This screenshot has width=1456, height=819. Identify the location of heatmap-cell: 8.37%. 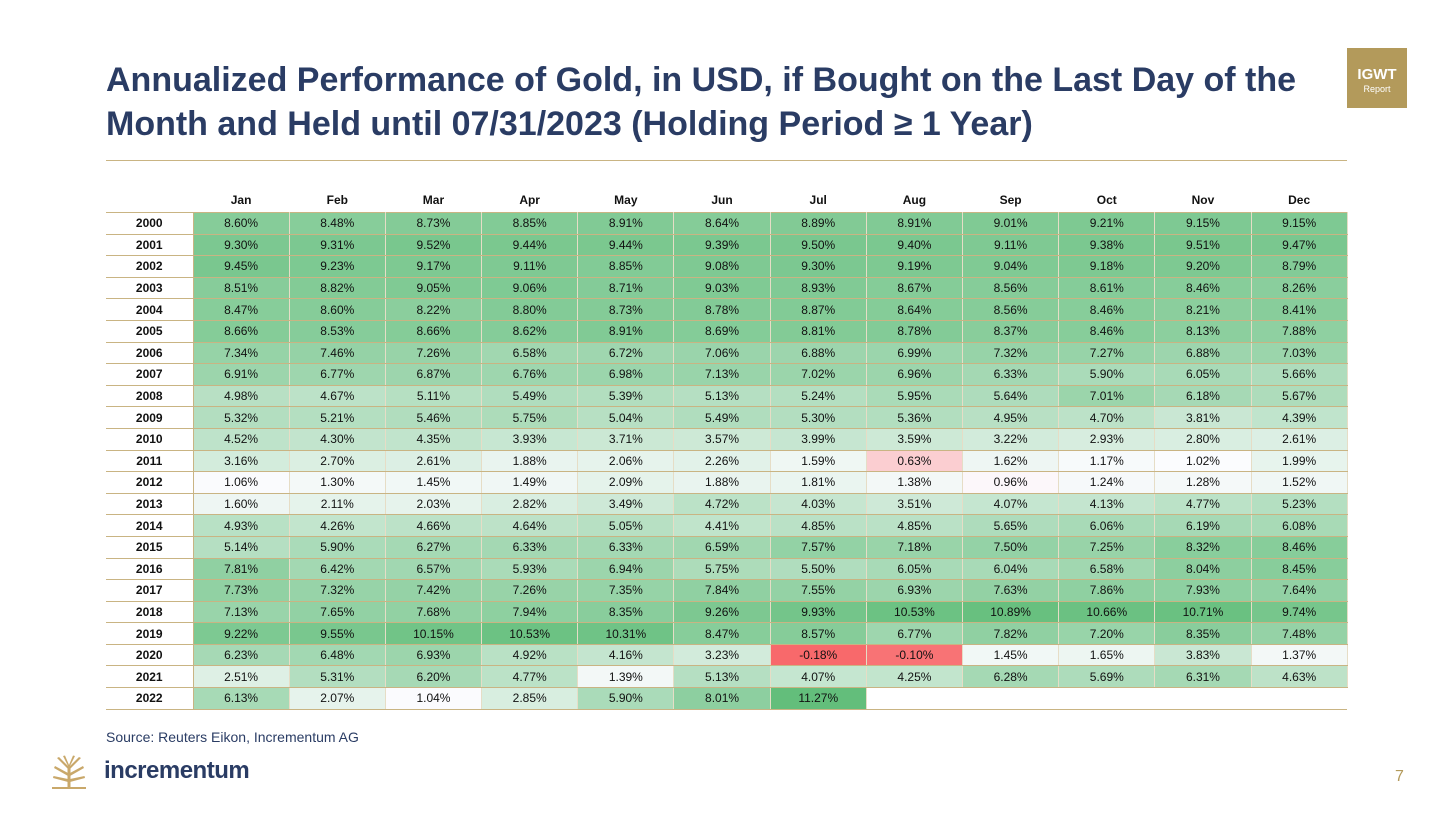
(1011, 331).